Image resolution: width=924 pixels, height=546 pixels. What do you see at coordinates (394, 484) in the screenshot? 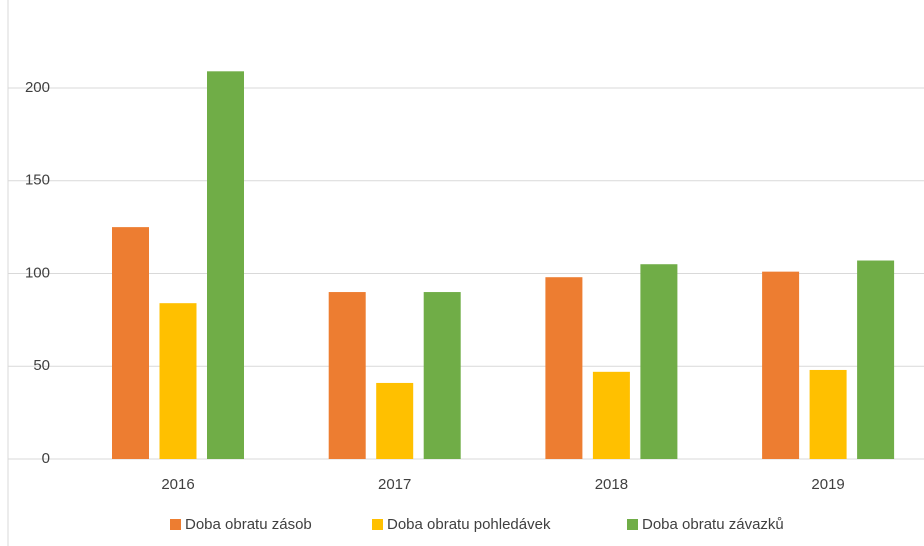
I see `x-tick-label: 2017` at bounding box center [394, 484].